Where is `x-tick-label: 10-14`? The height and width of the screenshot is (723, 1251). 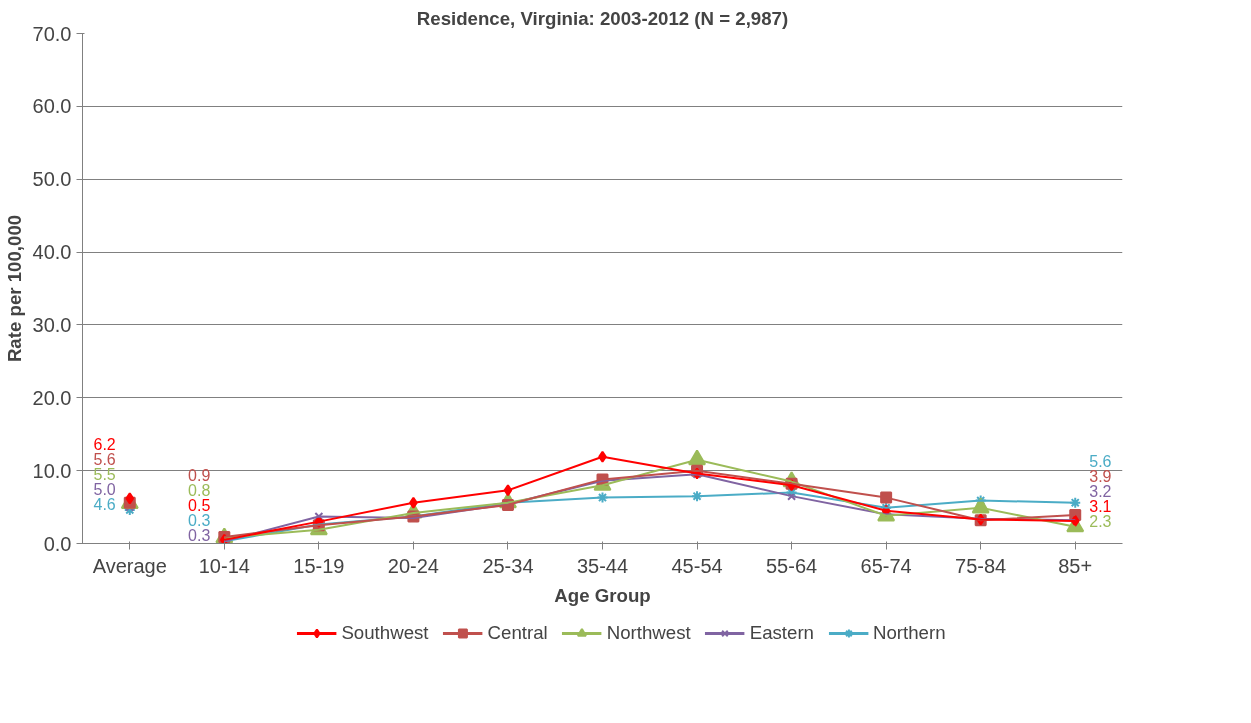 x-tick-label: 10-14 is located at coordinates (224, 565).